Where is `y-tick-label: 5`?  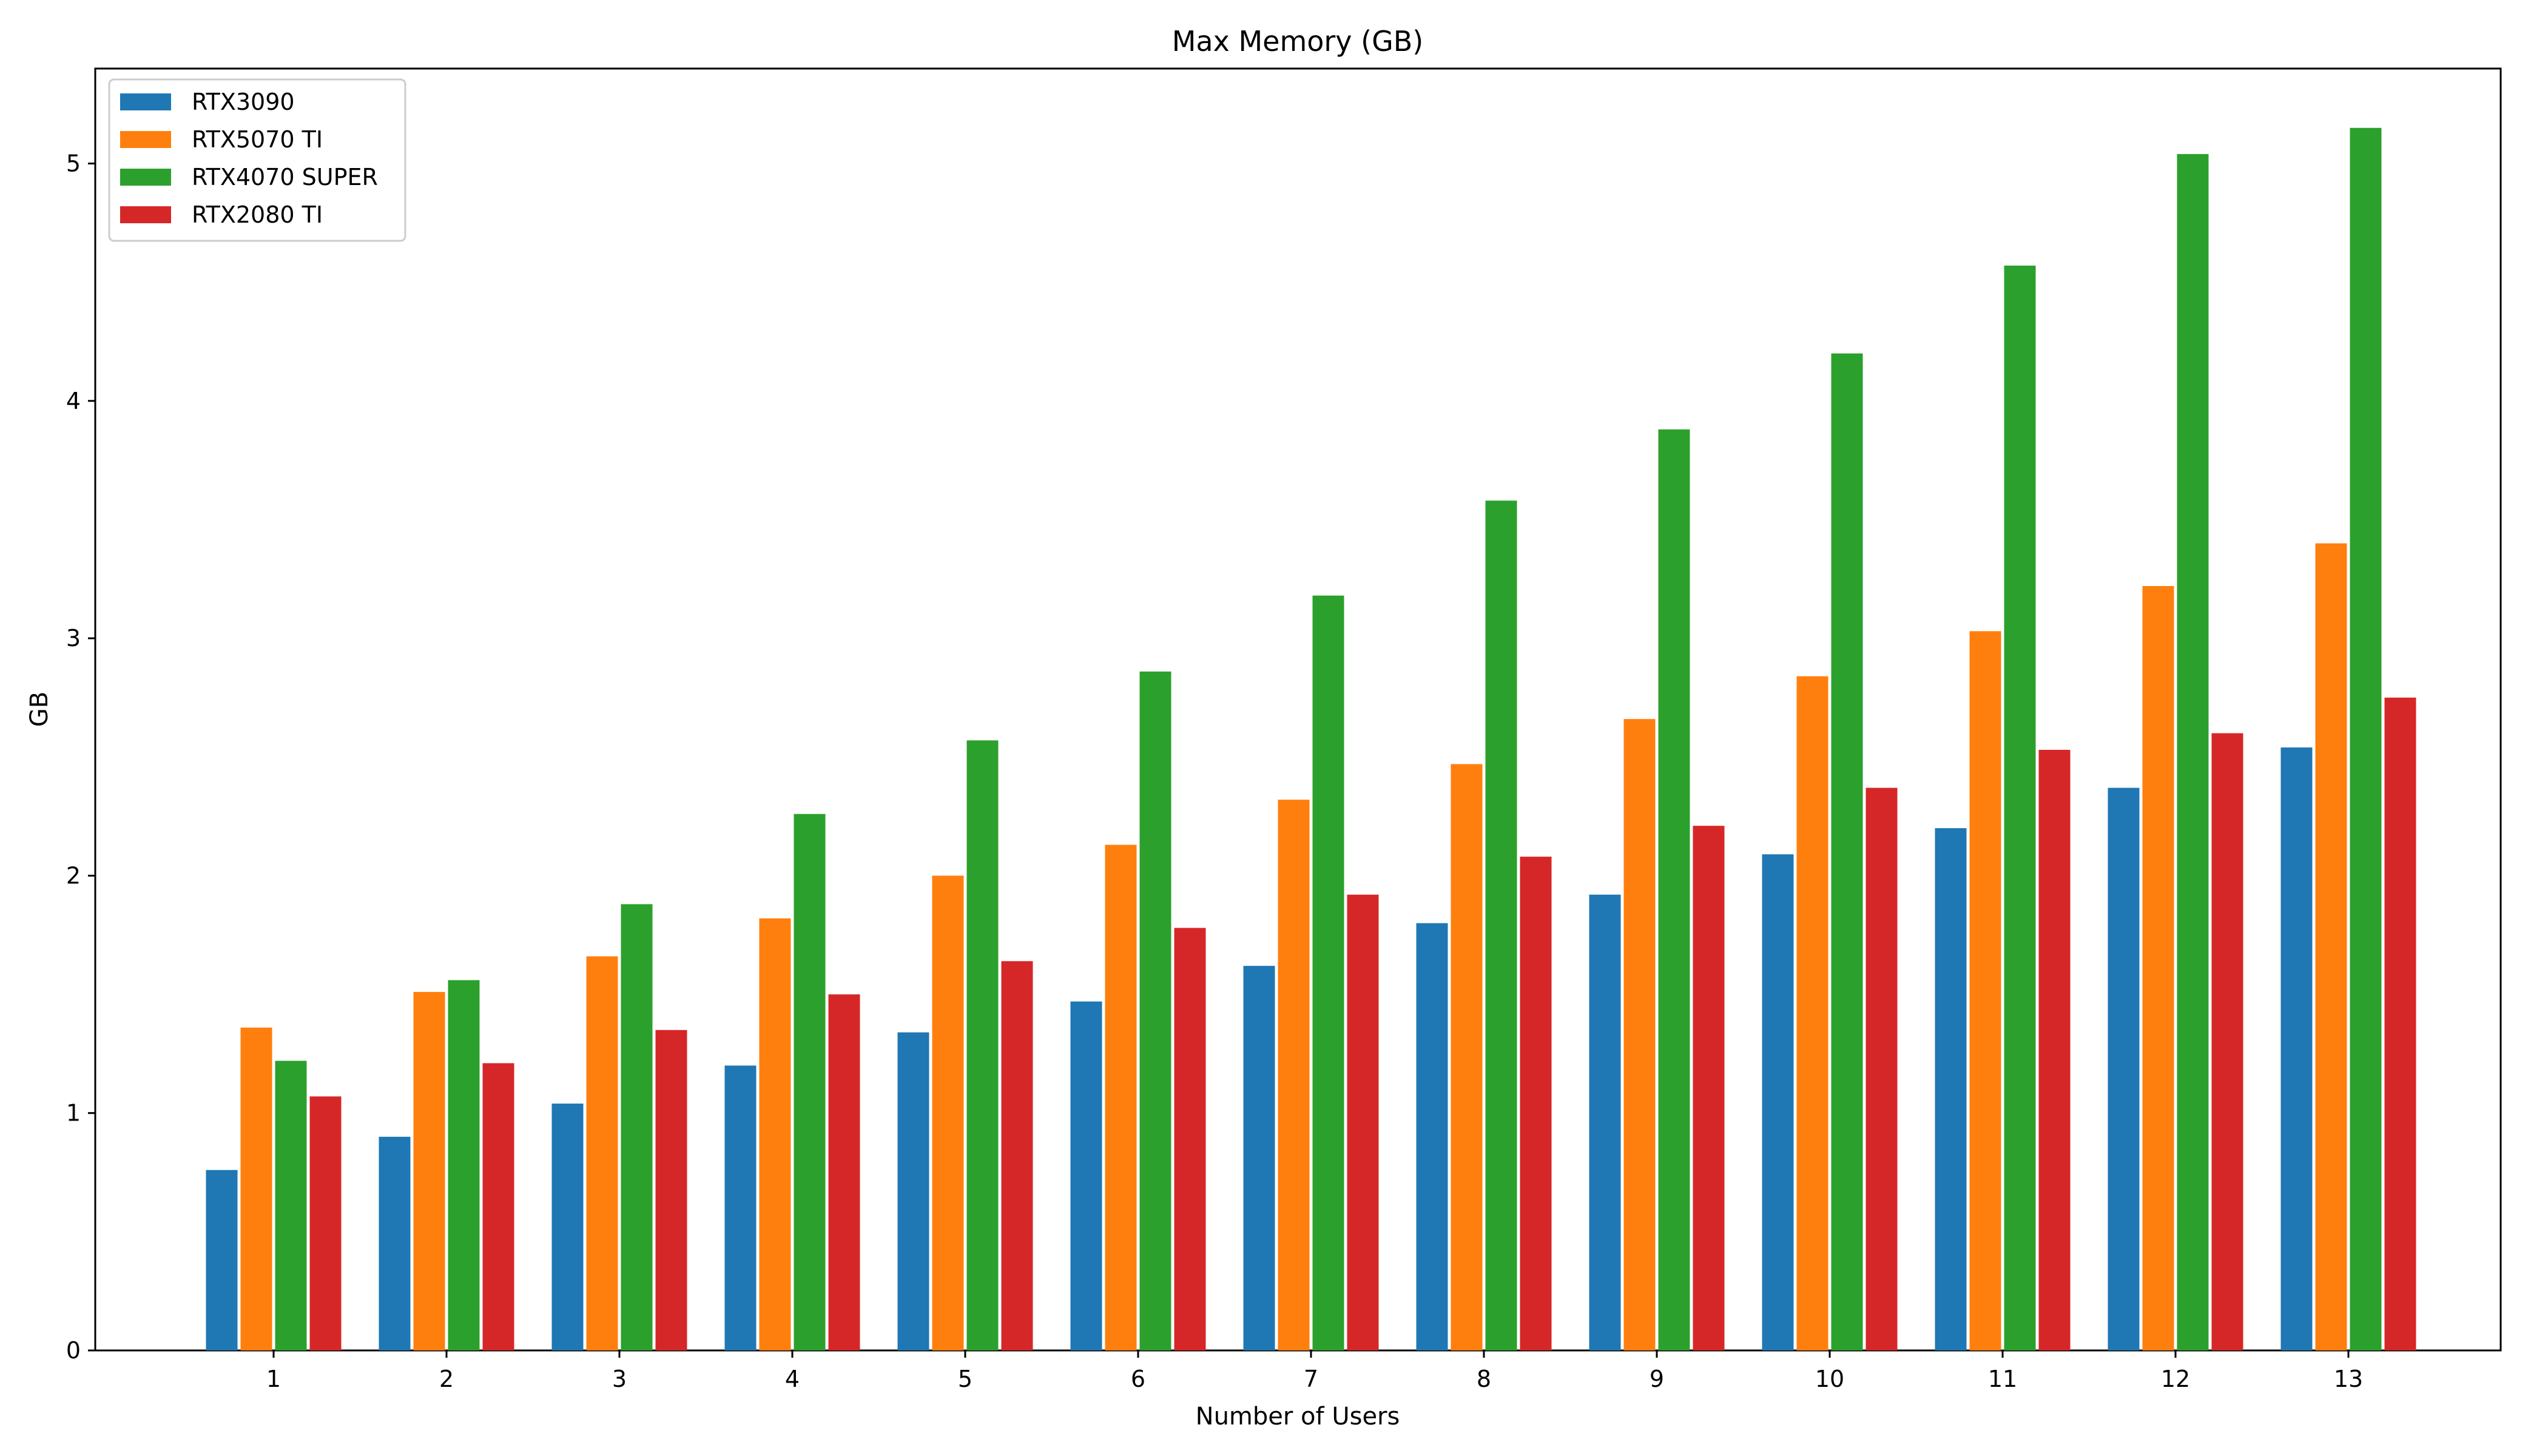 y-tick-label: 5 is located at coordinates (73, 163).